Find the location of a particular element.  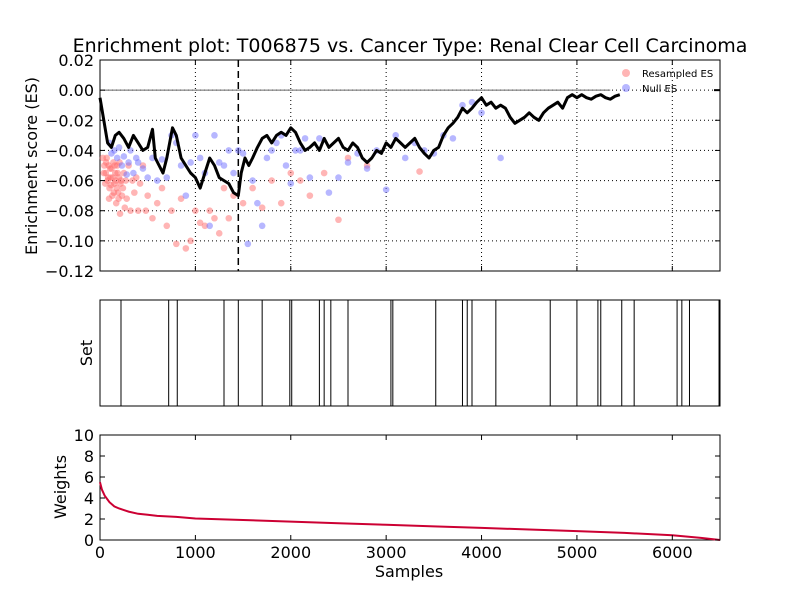

set-hits is located at coordinates (420, 353).